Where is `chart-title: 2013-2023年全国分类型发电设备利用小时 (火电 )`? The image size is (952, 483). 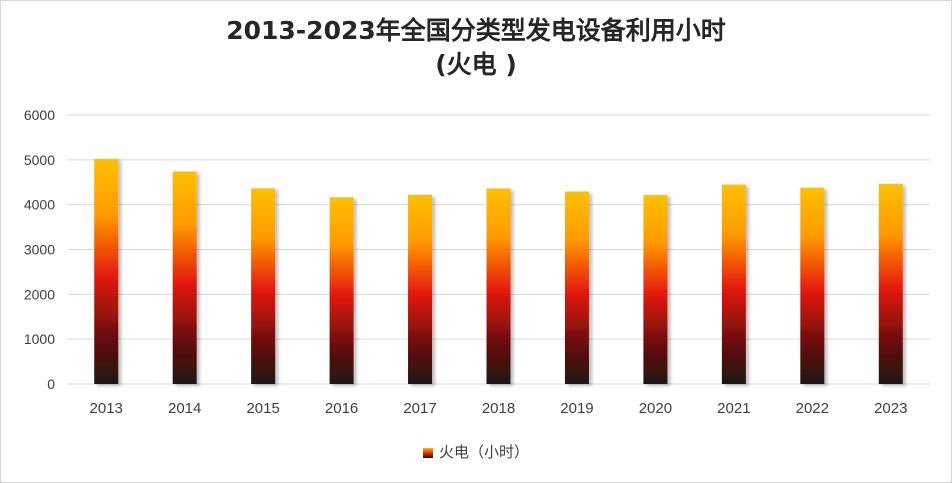 chart-title: 2013-2023年全国分类型发电设备利用小时 (火电 ) is located at coordinates (476, 48).